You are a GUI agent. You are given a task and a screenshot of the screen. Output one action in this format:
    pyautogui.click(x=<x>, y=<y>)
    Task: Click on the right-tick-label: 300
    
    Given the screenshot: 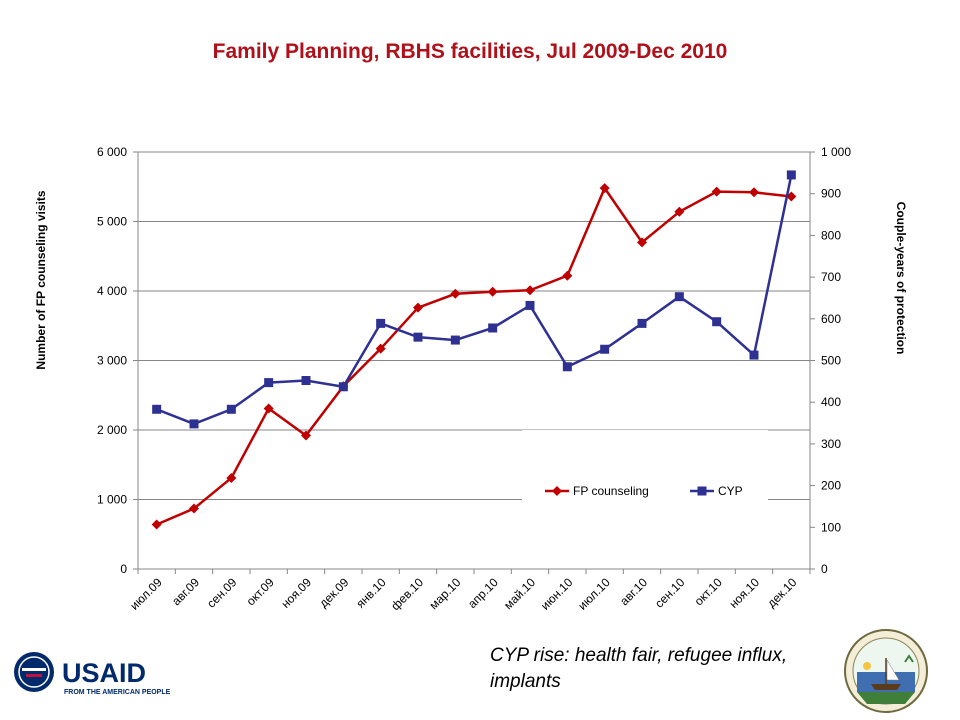 What is the action you would take?
    pyautogui.click(x=831, y=444)
    